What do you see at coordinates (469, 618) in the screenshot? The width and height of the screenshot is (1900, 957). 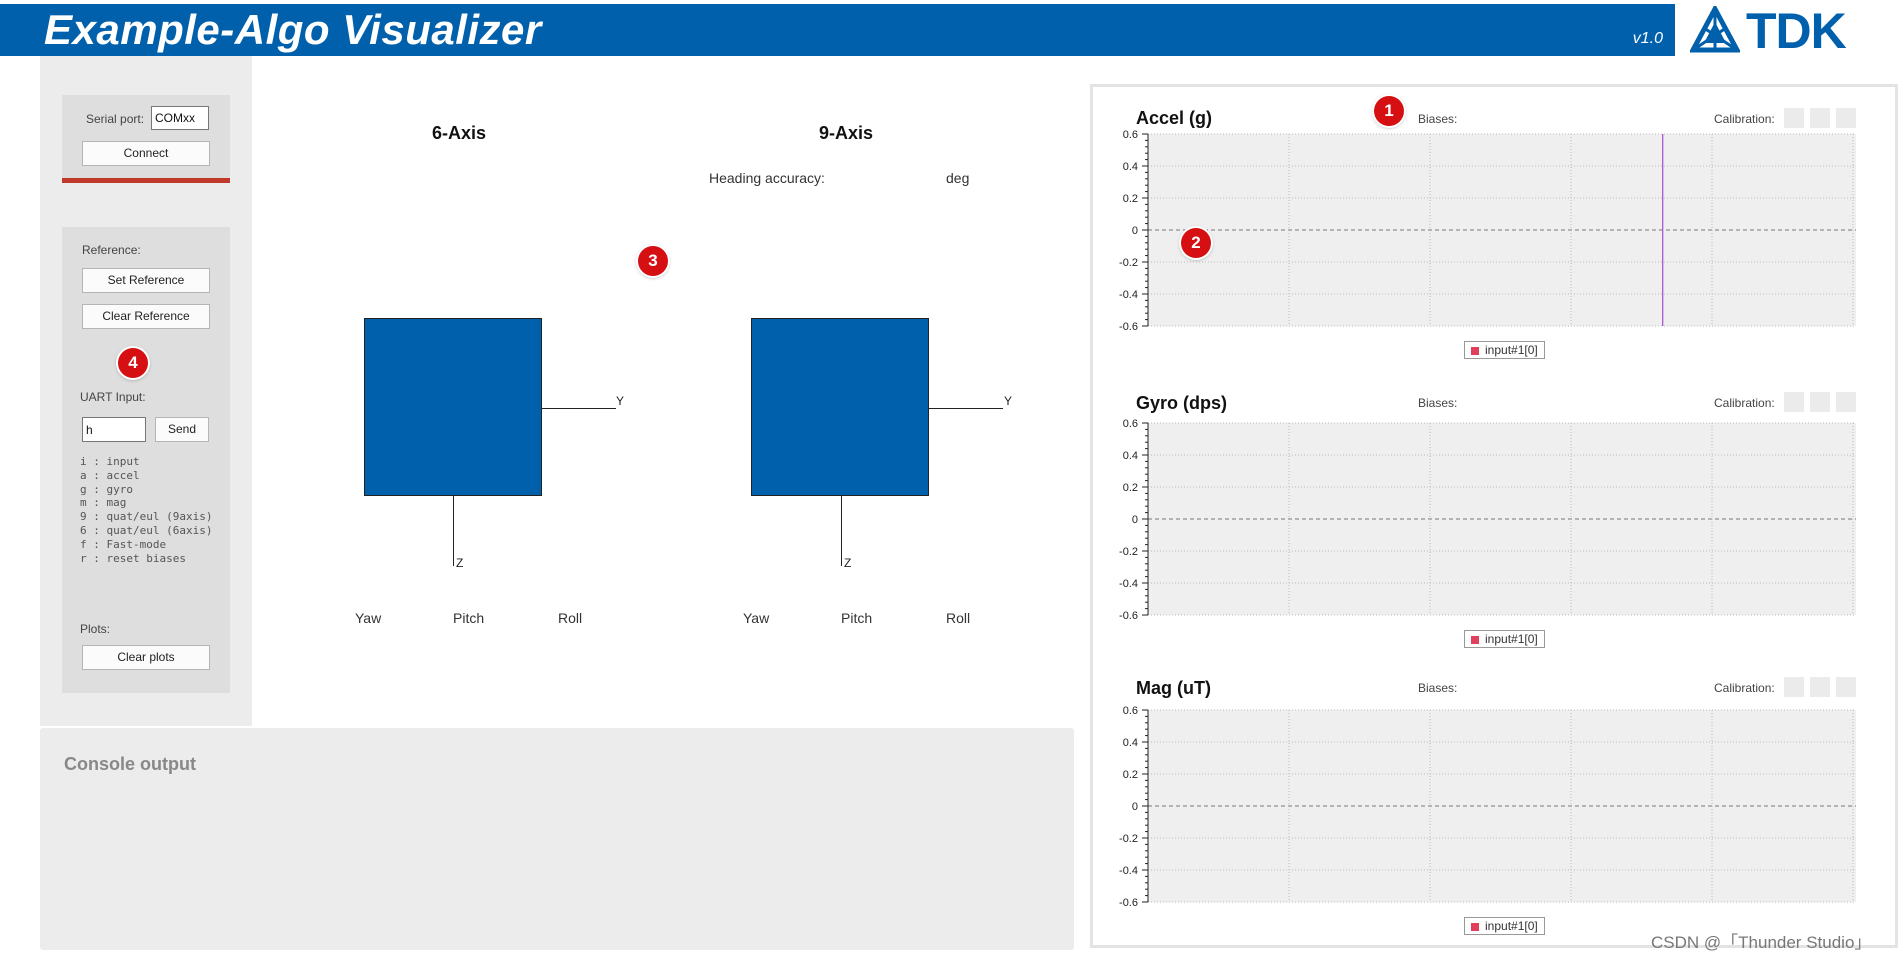 I see `six-axis-pitch: Pitch` at bounding box center [469, 618].